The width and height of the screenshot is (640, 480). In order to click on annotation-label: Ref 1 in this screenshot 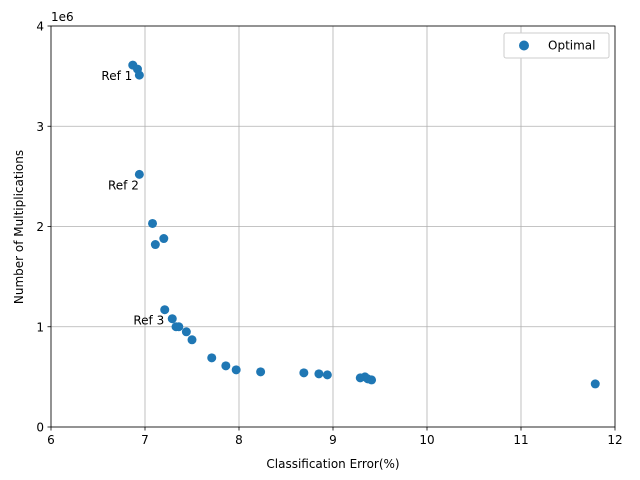, I will do `click(116, 76)`.